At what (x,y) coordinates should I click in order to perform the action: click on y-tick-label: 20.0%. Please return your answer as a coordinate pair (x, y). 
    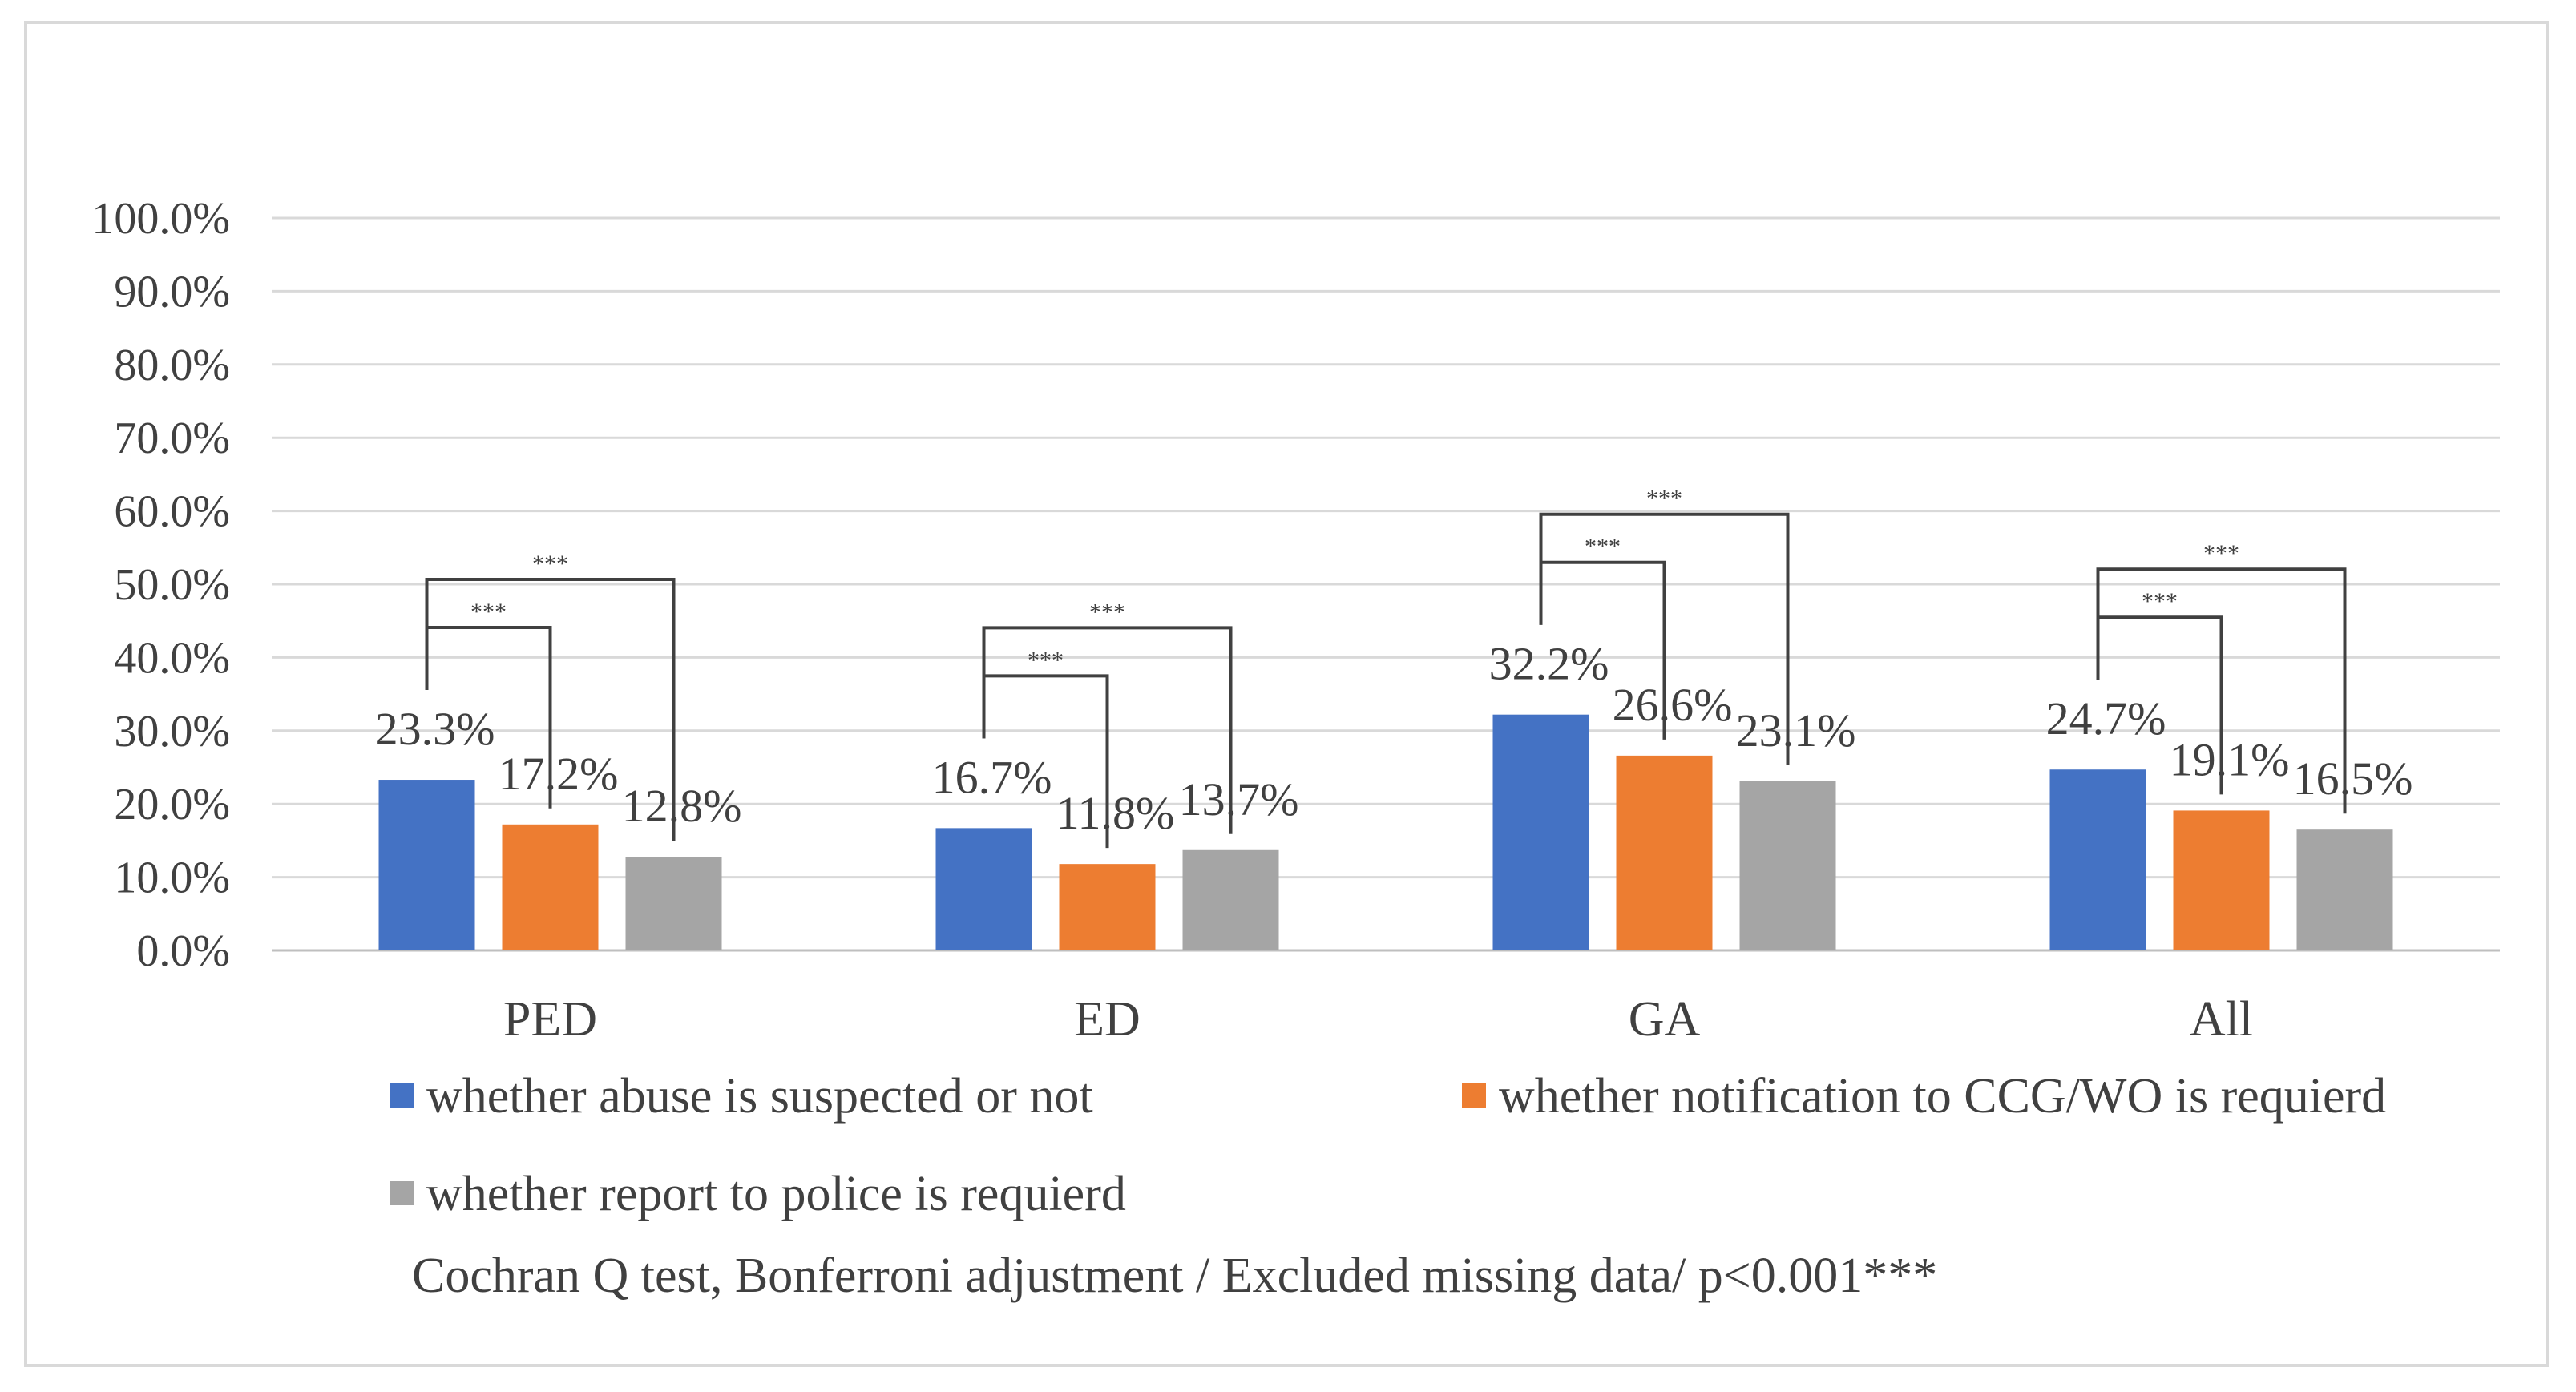
    Looking at the image, I should click on (172, 804).